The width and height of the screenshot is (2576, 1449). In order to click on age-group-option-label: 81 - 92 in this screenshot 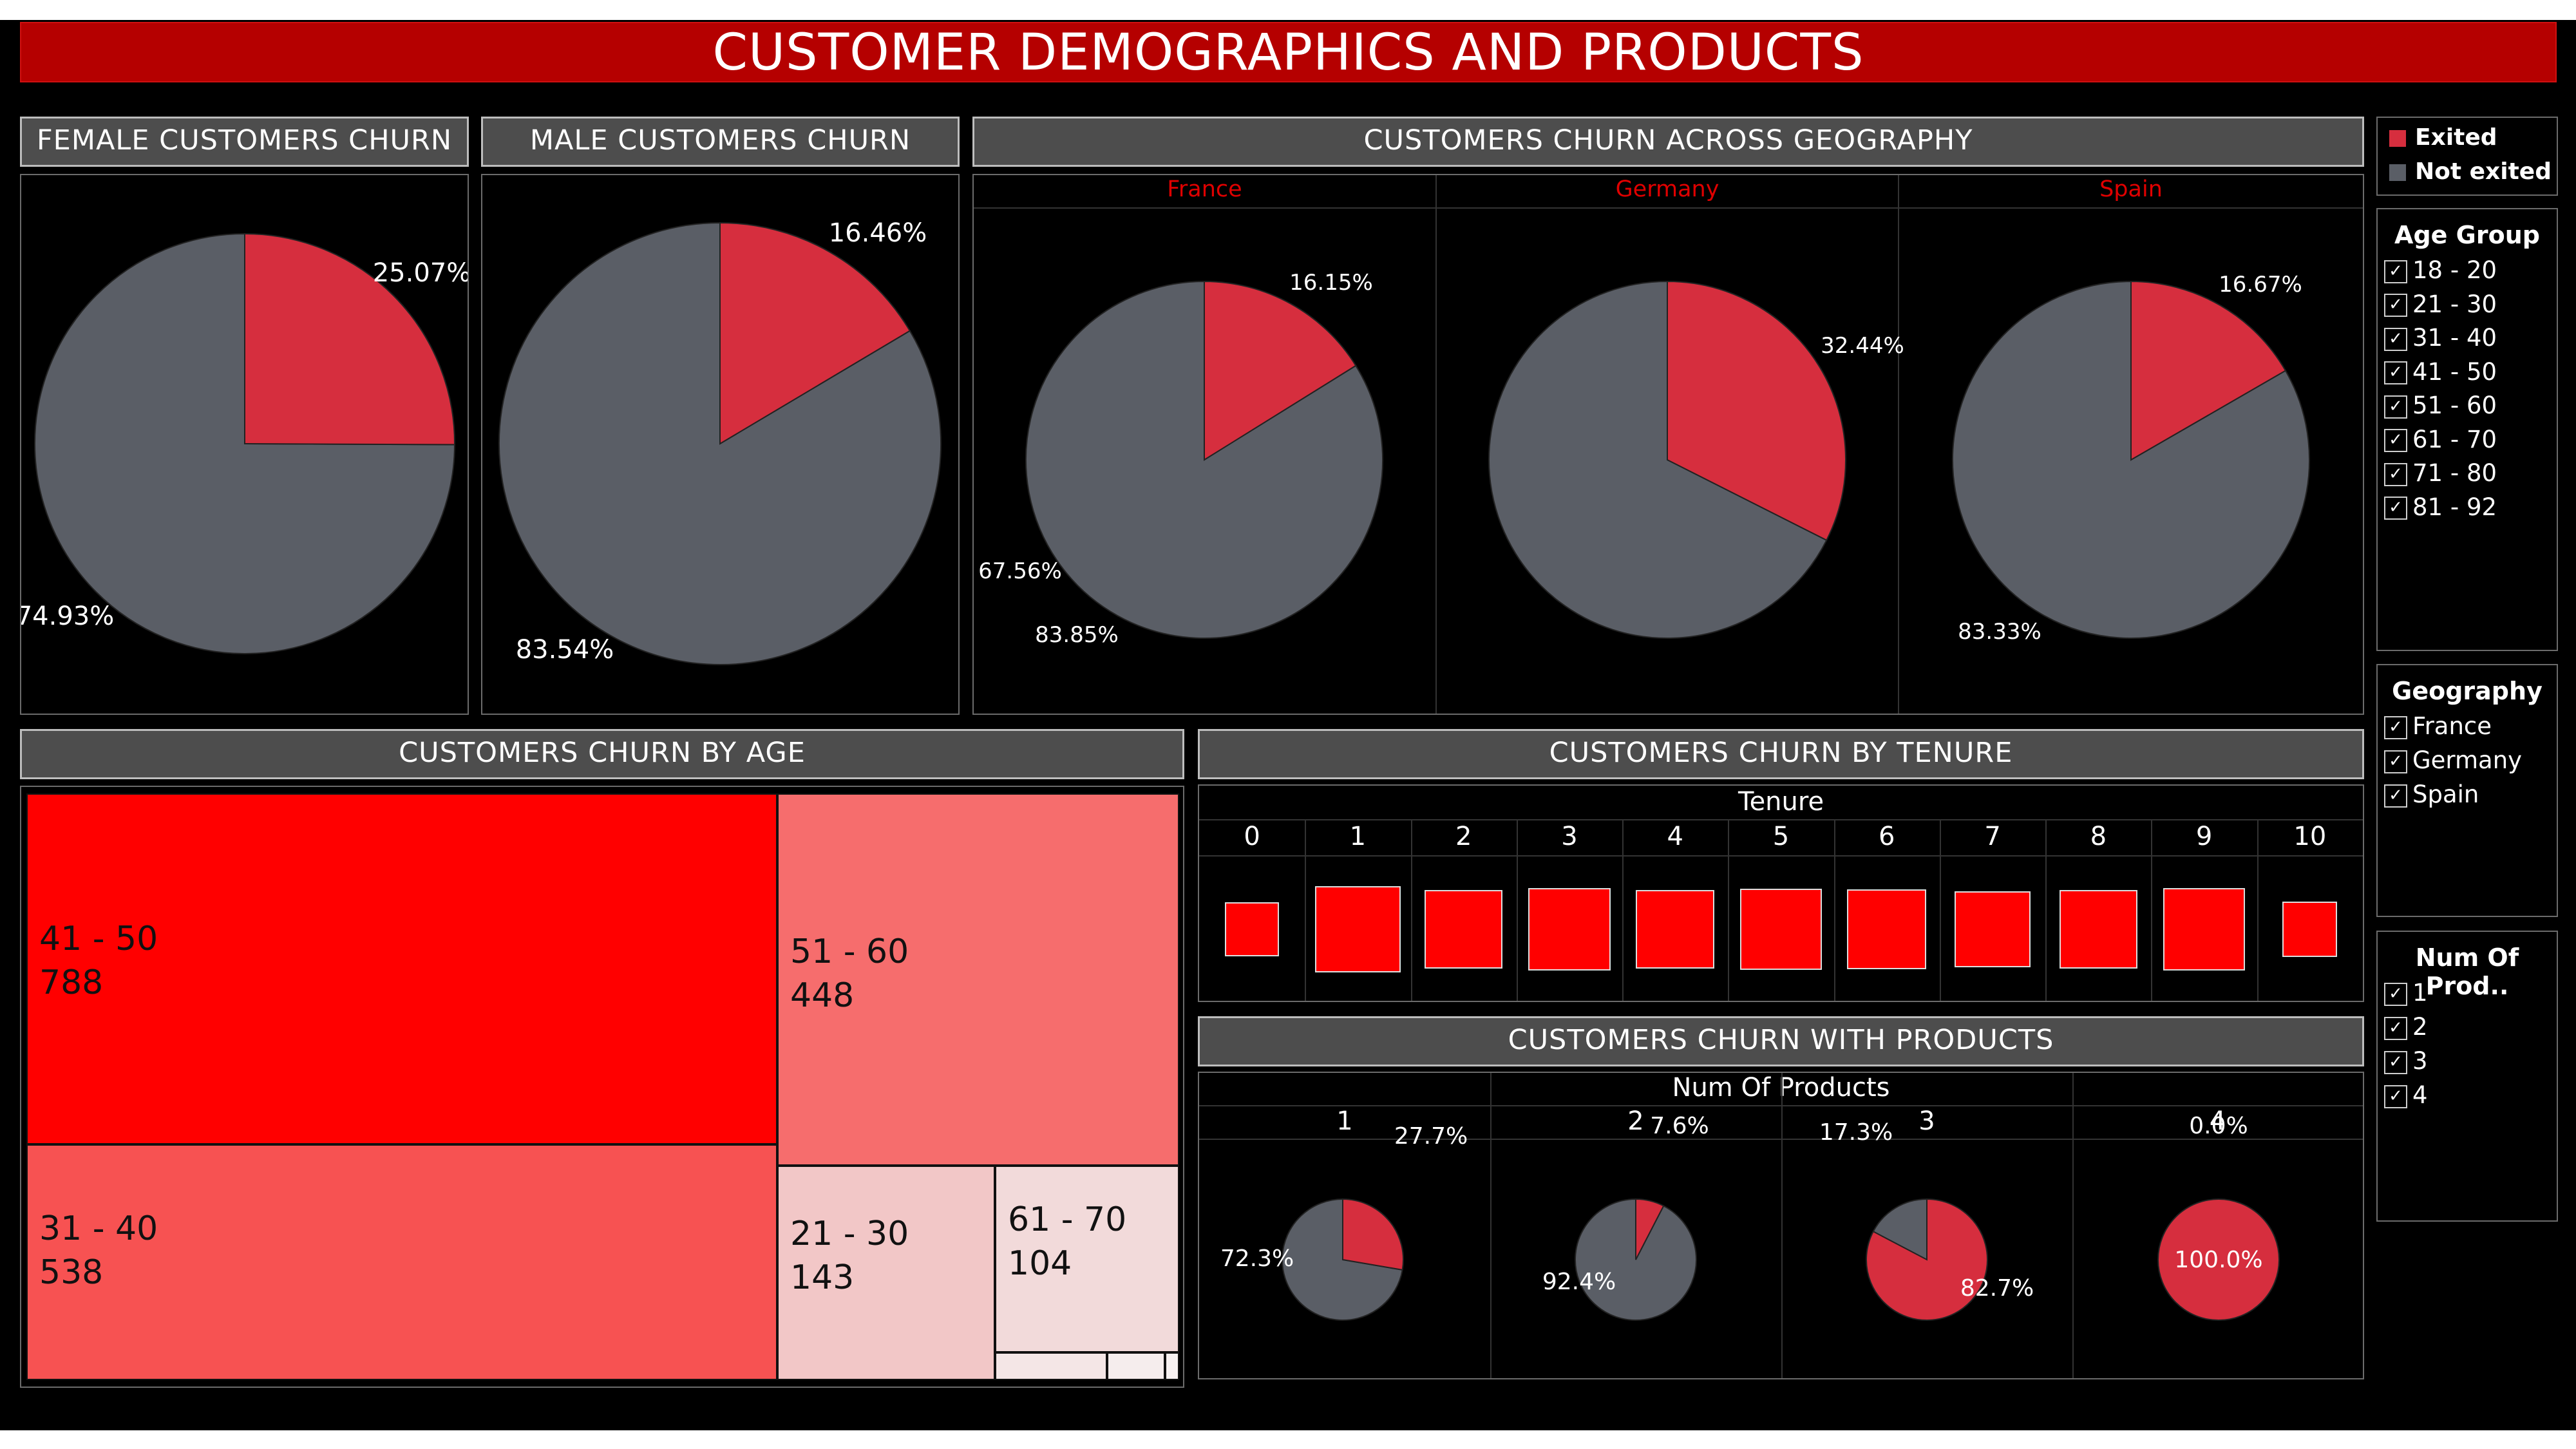, I will do `click(2454, 507)`.